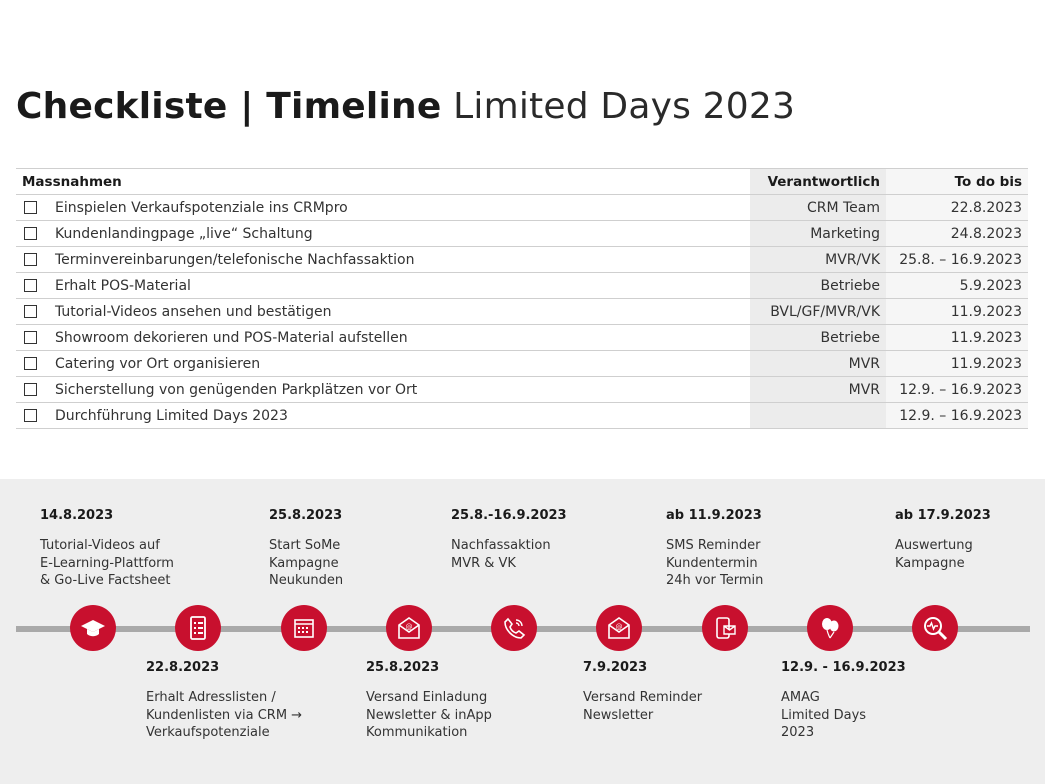 The width and height of the screenshot is (1045, 784). I want to click on event-line: Kundentermin, so click(712, 563).